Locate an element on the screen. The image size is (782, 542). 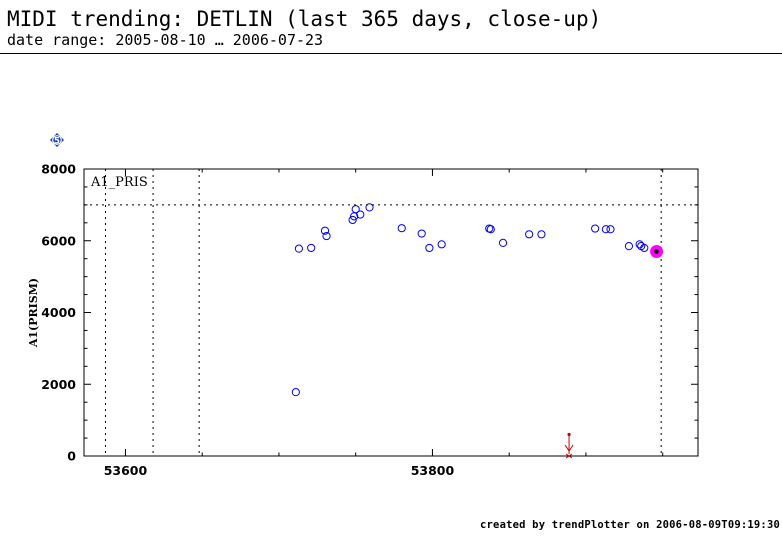
limit-marker-cross is located at coordinates (569, 456).